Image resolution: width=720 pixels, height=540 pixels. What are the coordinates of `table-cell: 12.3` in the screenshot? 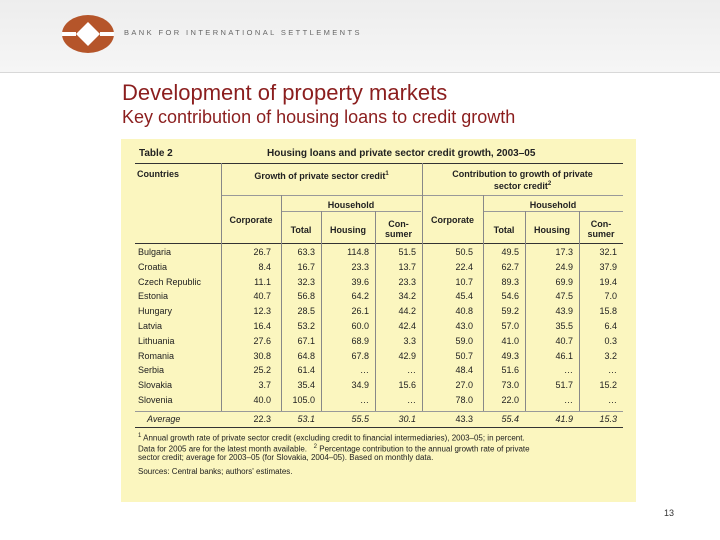 It's located at (262, 311).